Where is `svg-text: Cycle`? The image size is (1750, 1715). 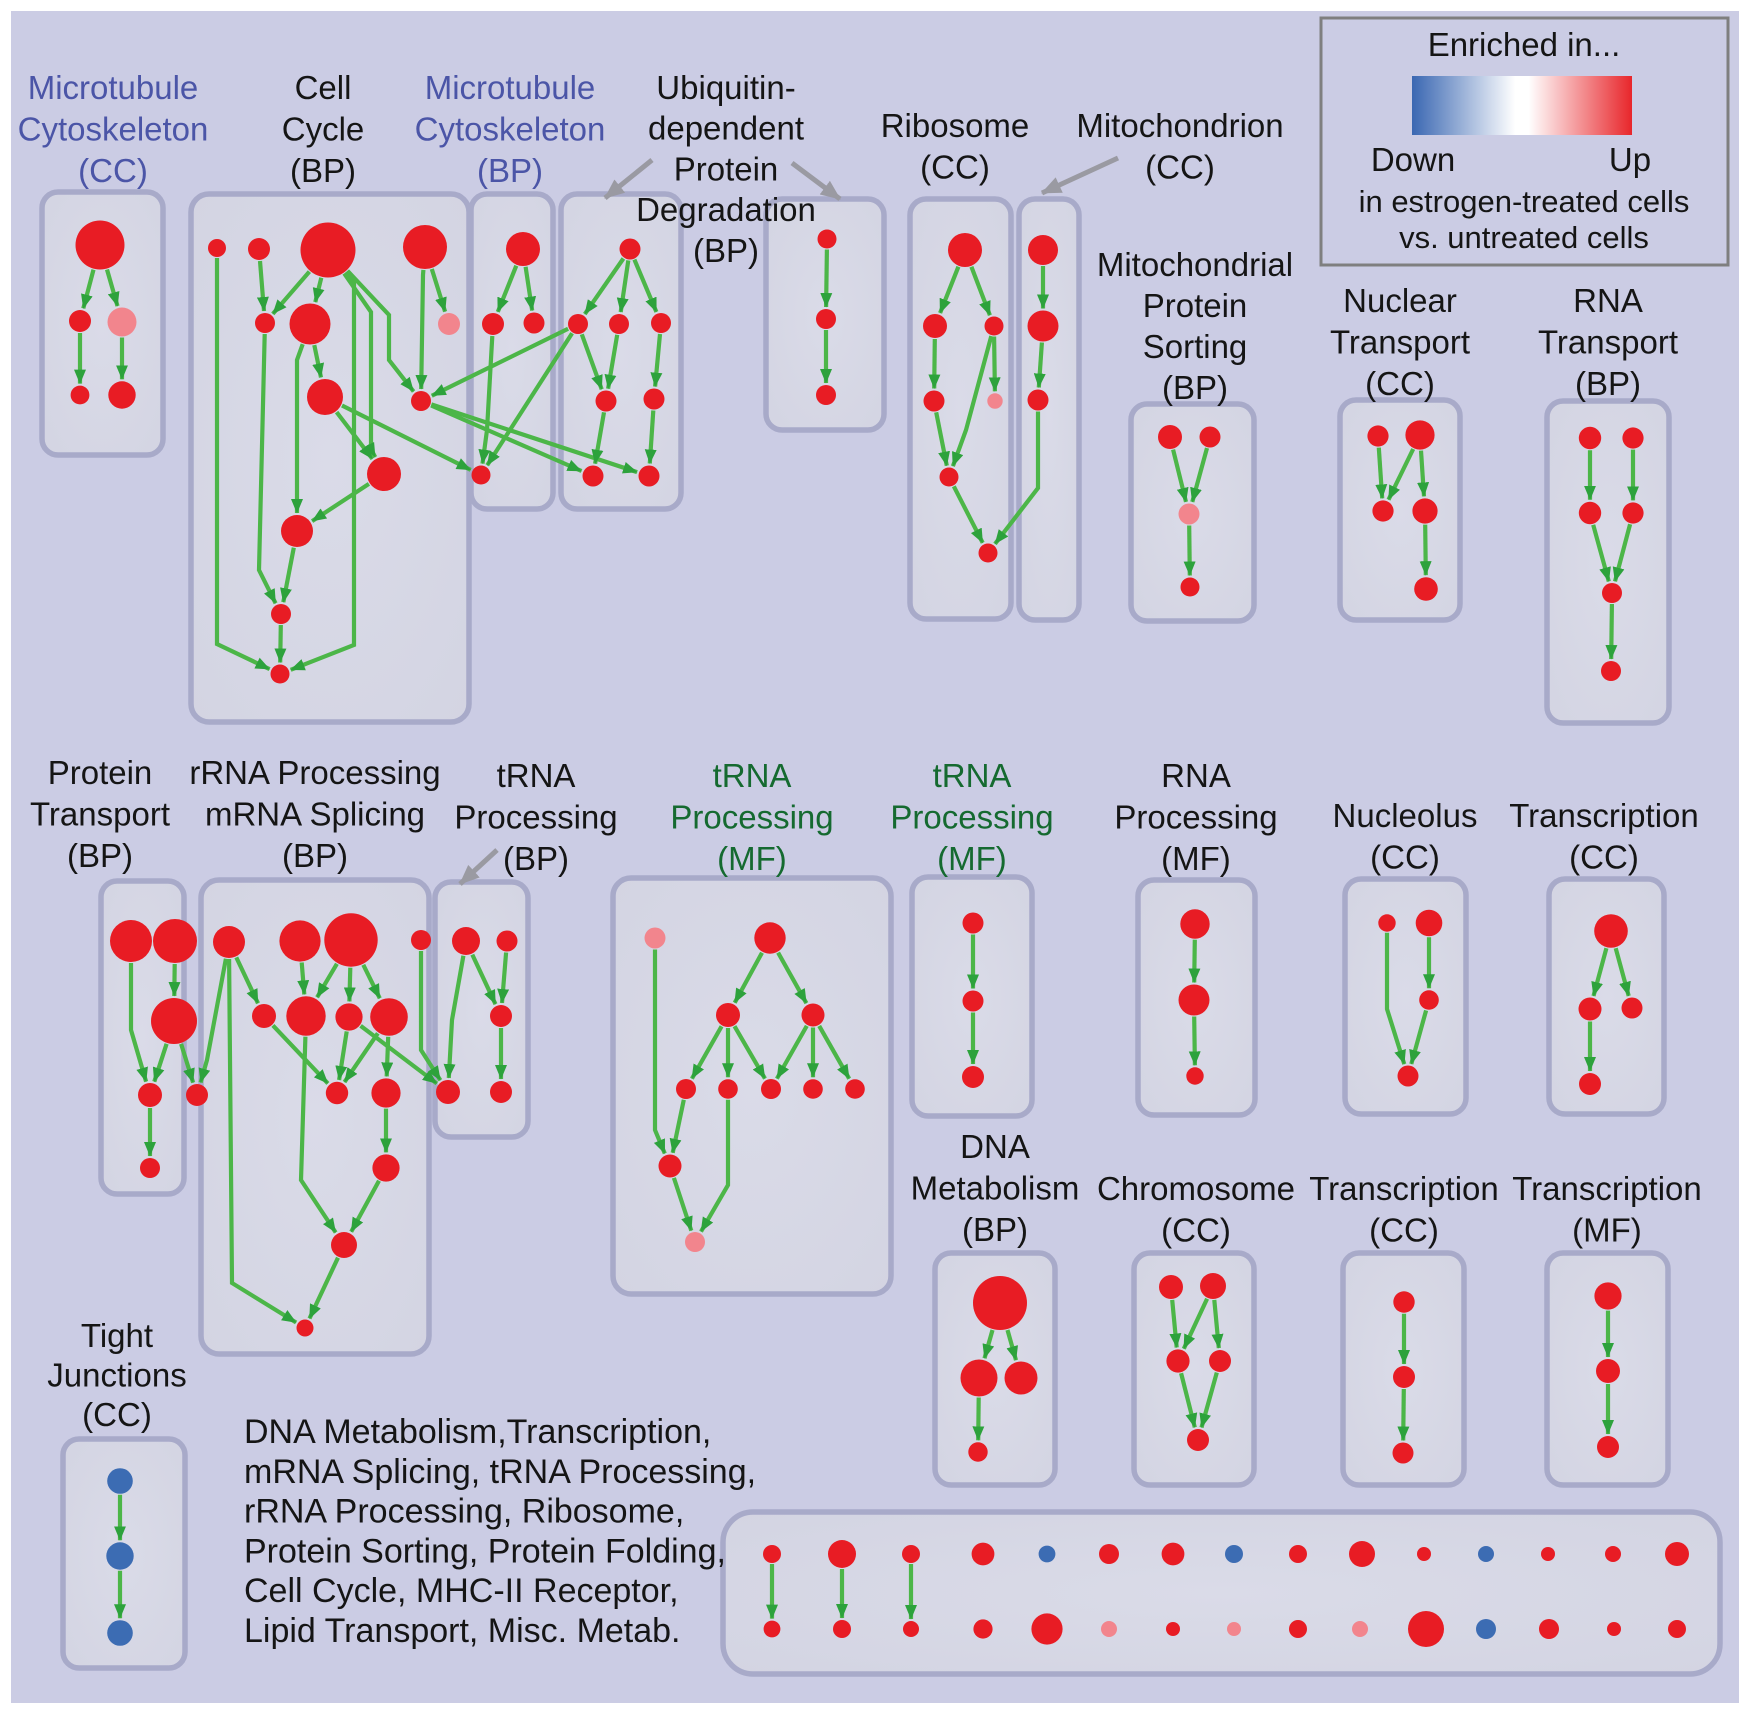 svg-text: Cycle is located at coordinates (323, 129).